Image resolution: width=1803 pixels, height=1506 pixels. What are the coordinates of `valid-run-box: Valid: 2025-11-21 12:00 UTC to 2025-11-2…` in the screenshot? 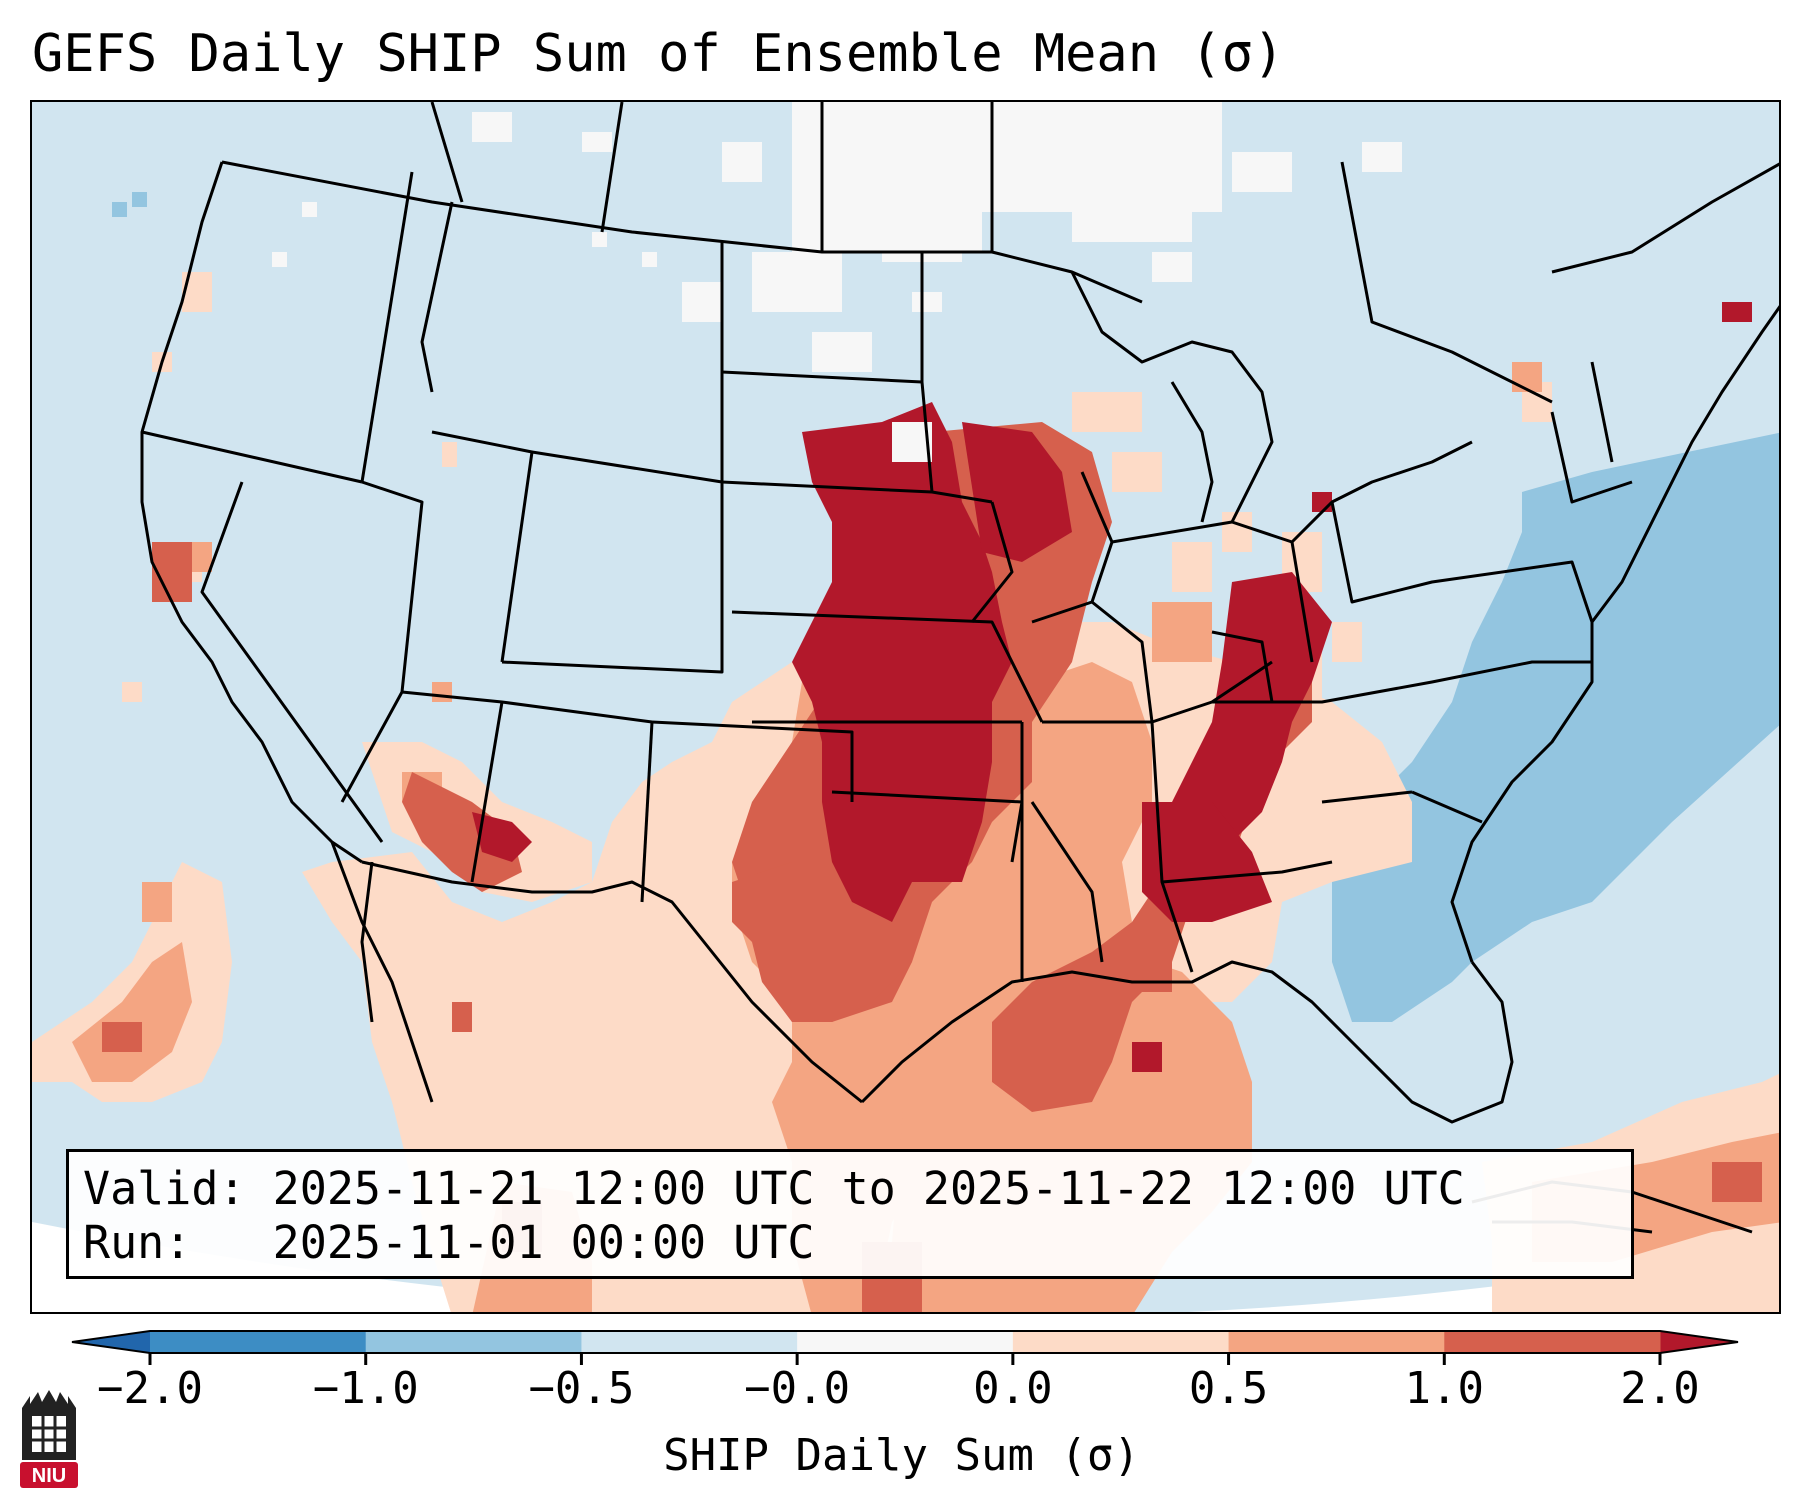 It's located at (850, 1214).